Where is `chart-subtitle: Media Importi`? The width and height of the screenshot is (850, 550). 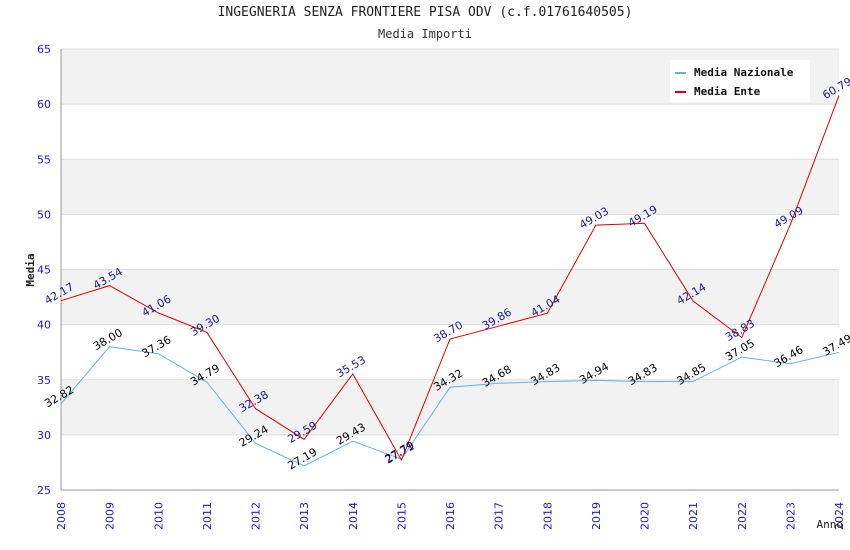 chart-subtitle: Media Importi is located at coordinates (425, 34).